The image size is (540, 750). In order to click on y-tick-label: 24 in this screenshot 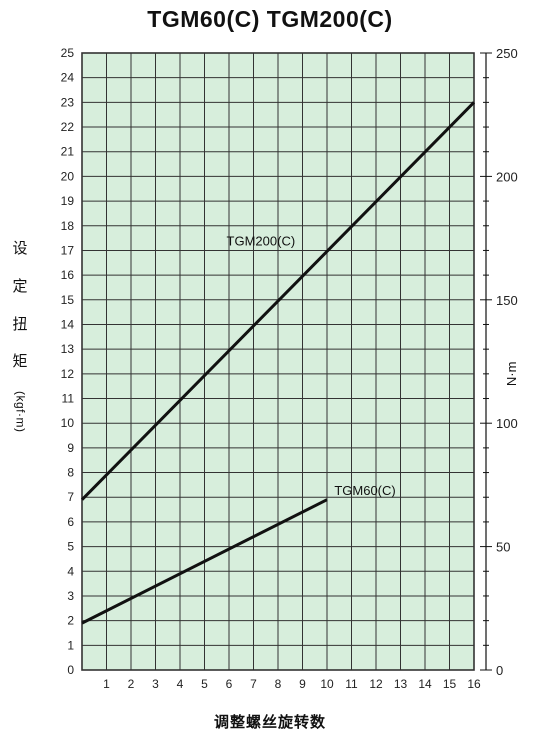, I will do `click(68, 78)`.